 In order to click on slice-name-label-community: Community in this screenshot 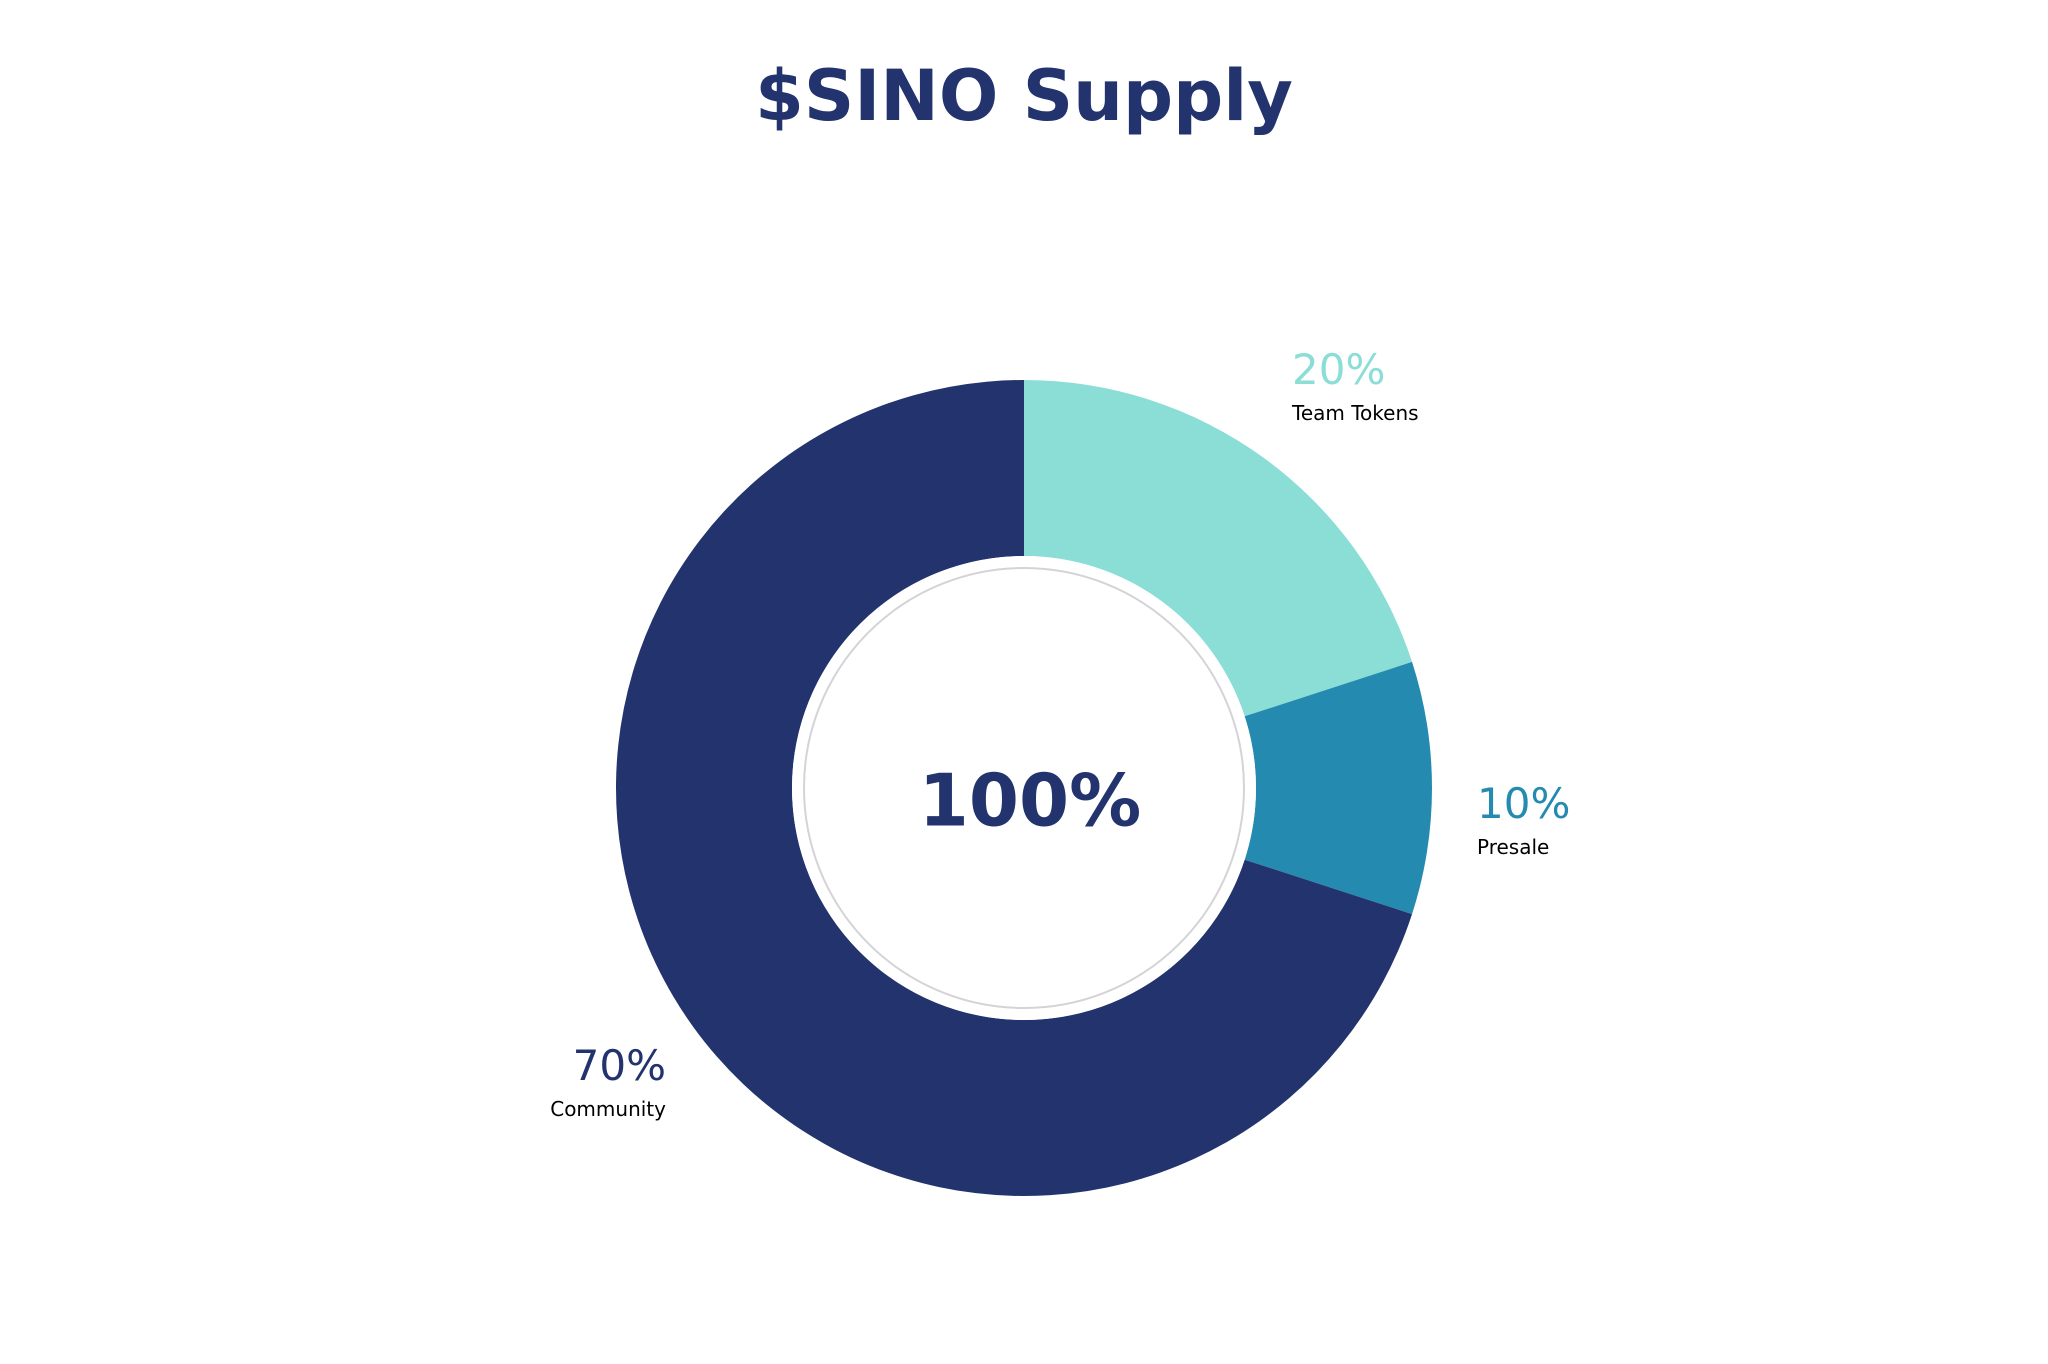, I will do `click(608, 1109)`.